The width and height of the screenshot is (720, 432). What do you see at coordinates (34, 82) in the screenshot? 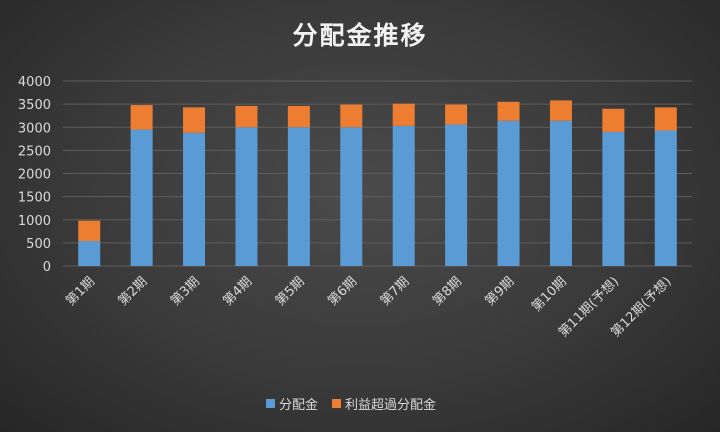
I see `y-tick-label: 4000` at bounding box center [34, 82].